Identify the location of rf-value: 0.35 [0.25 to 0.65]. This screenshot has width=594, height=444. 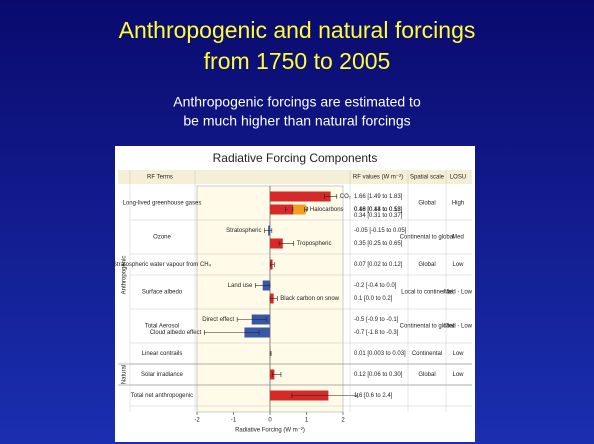
(378, 244).